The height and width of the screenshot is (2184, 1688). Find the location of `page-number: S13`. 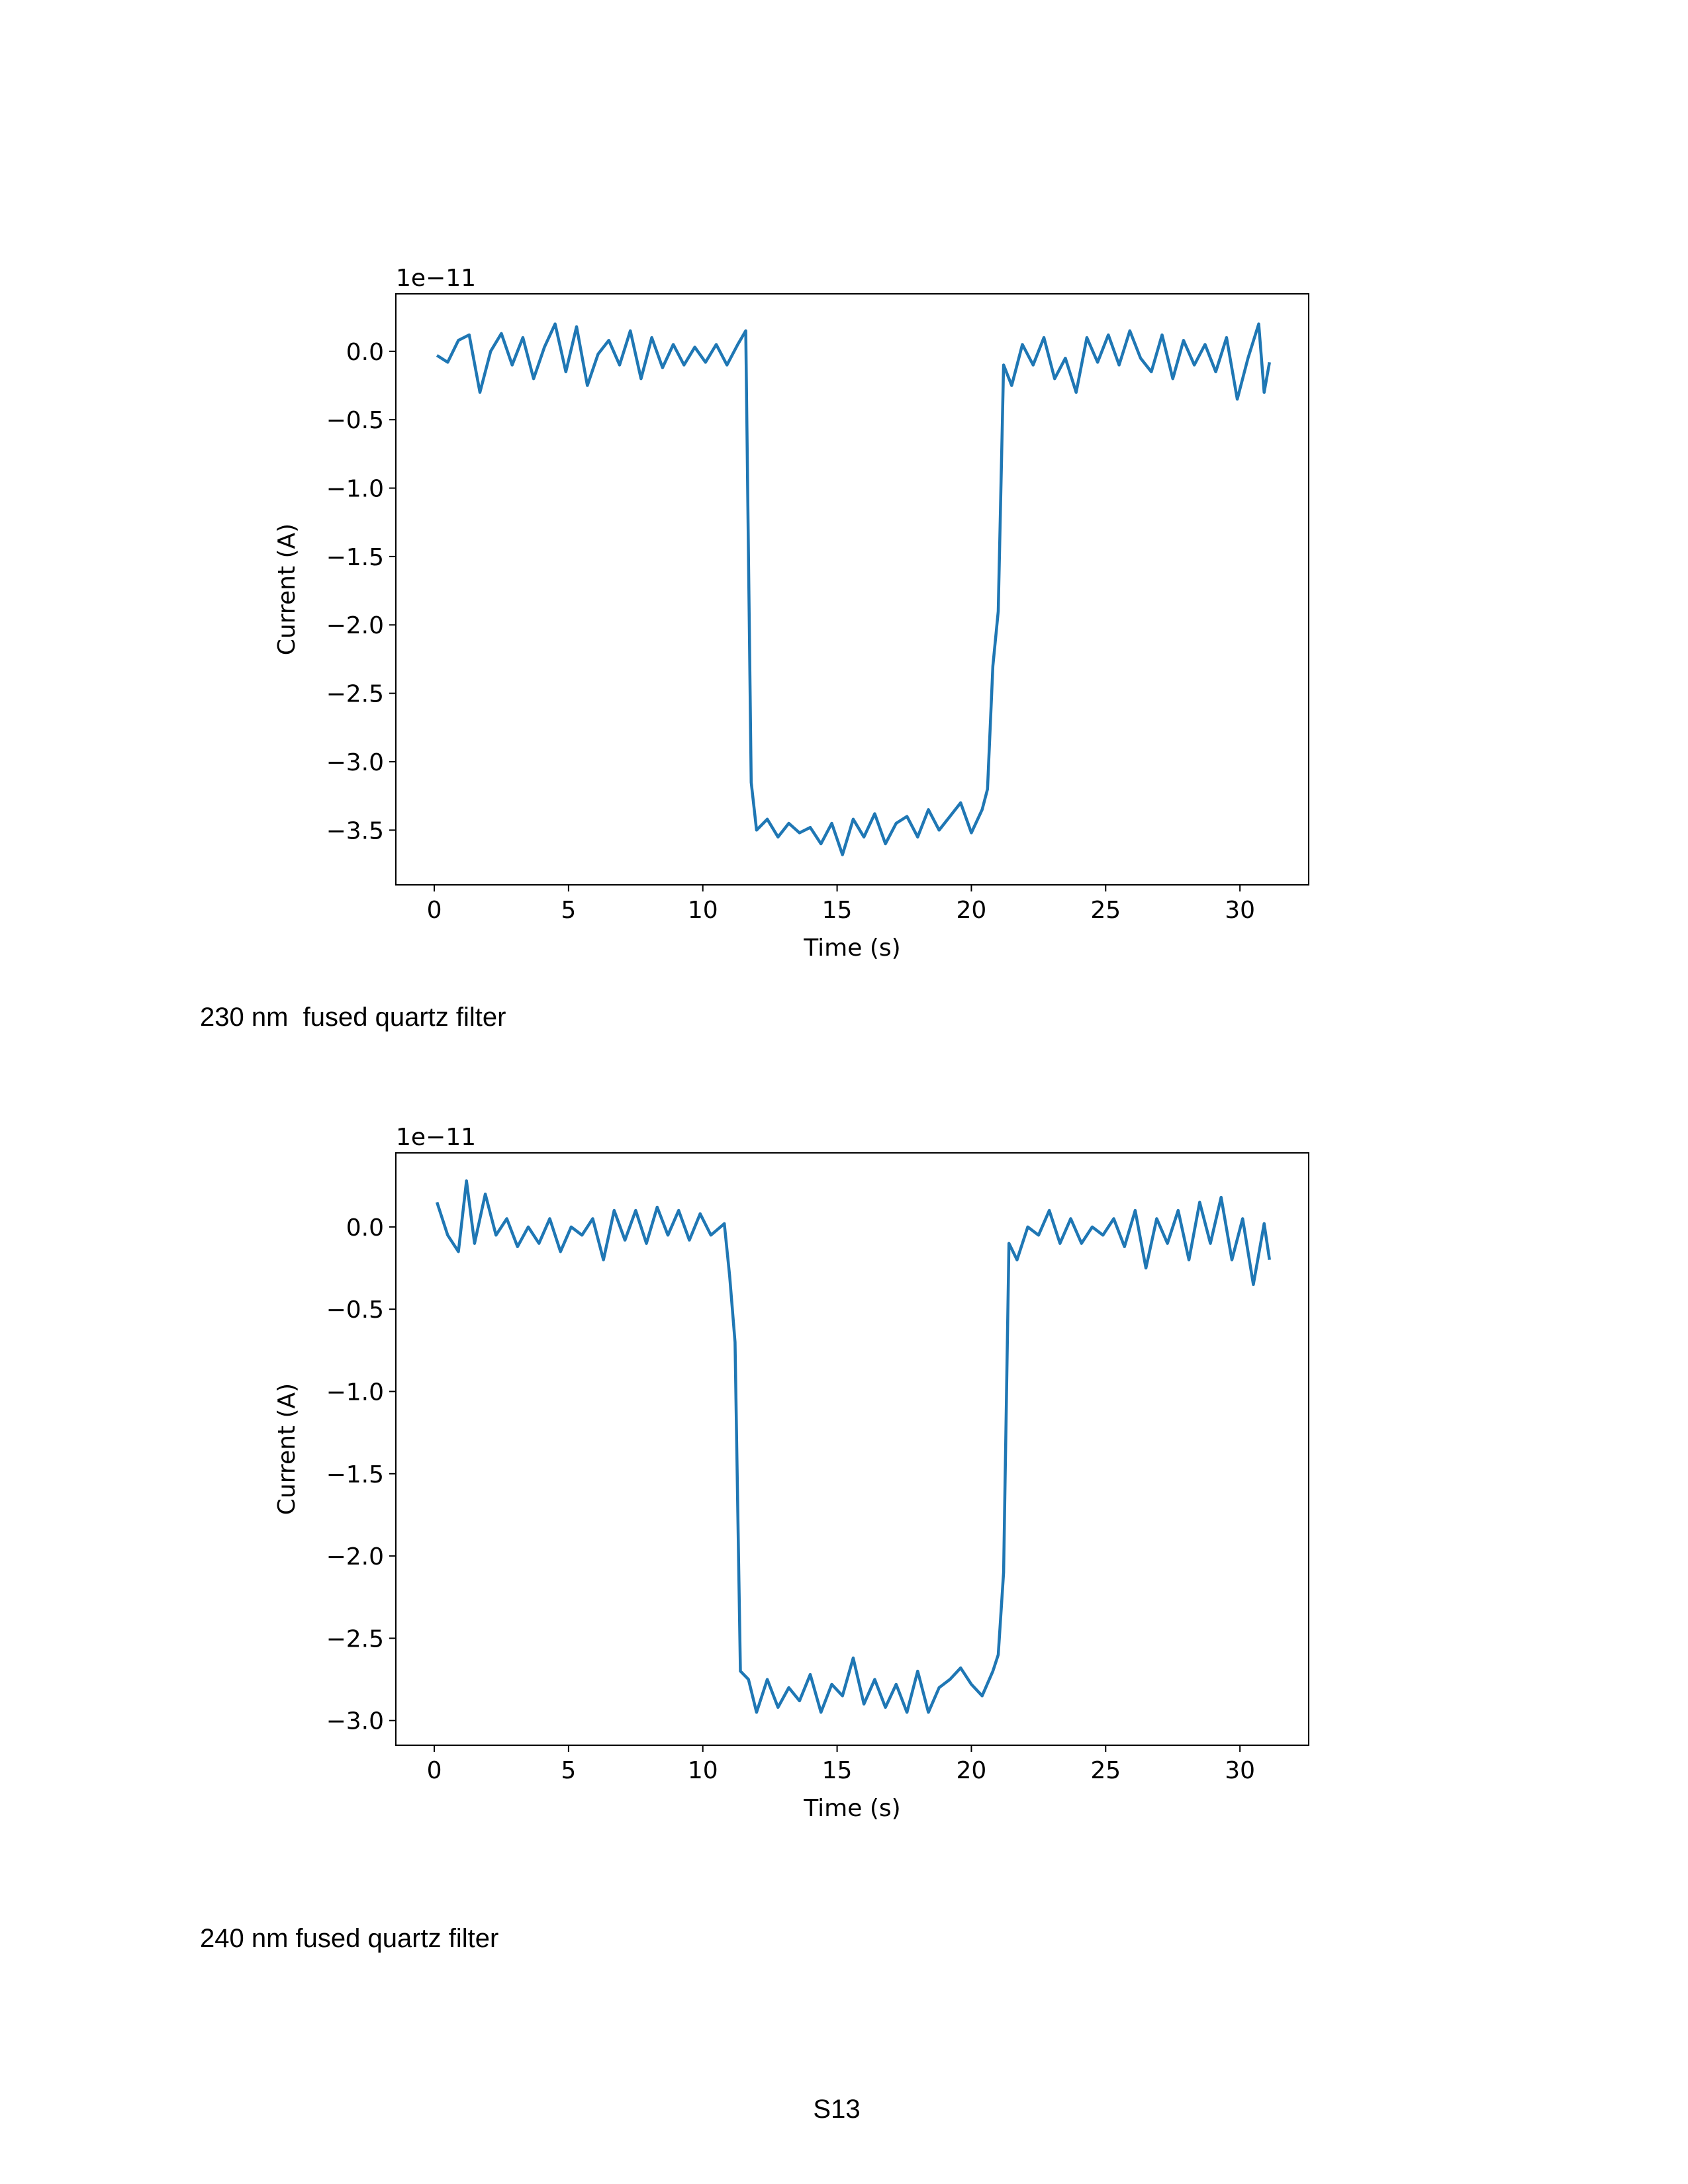

page-number: S13 is located at coordinates (836, 2109).